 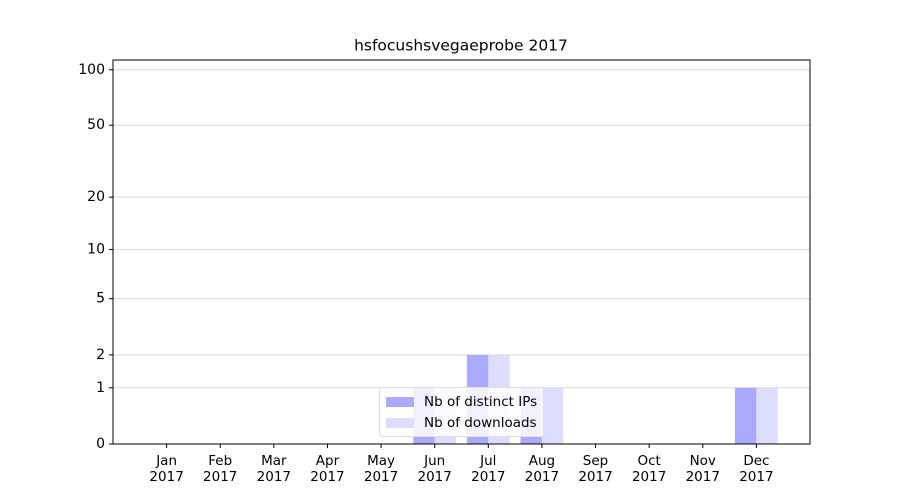 I want to click on y-tick-label: 10, so click(x=96, y=250).